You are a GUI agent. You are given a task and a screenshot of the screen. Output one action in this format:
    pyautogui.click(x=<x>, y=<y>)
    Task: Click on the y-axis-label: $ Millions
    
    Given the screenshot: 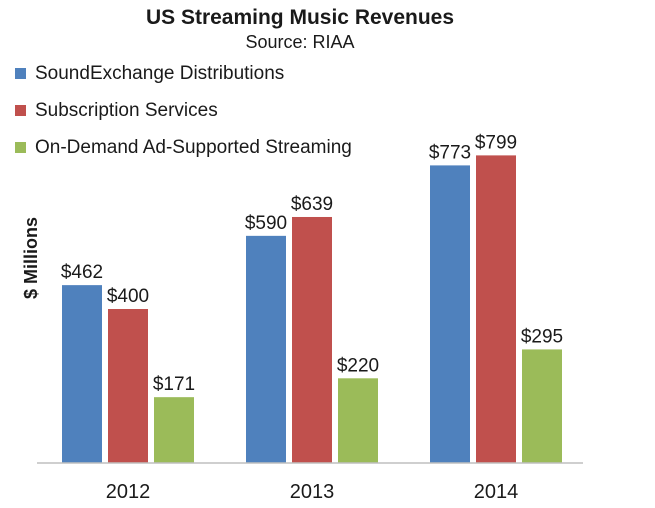 What is the action you would take?
    pyautogui.click(x=31, y=258)
    